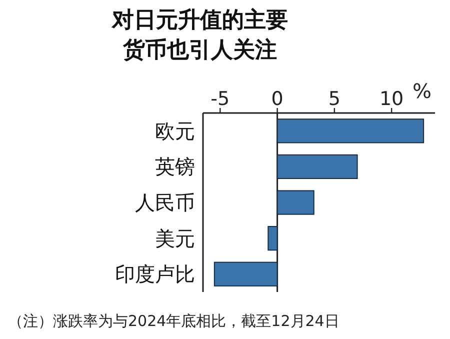  I want to click on y-tick-label: 人民币, so click(165, 202).